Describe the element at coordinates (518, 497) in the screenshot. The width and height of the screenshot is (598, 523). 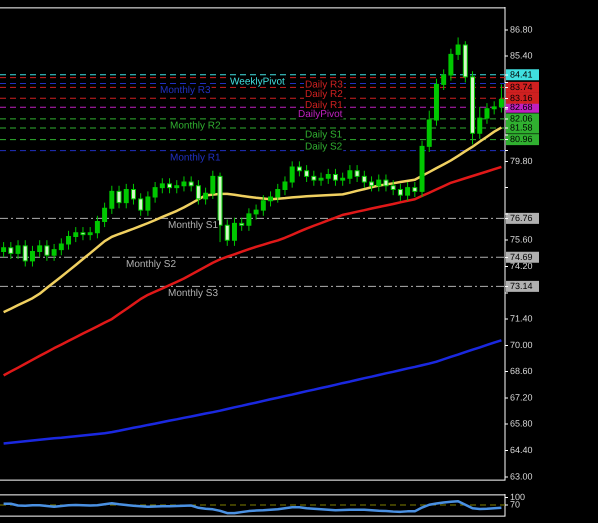
I see `y-tick-label: 100` at that location.